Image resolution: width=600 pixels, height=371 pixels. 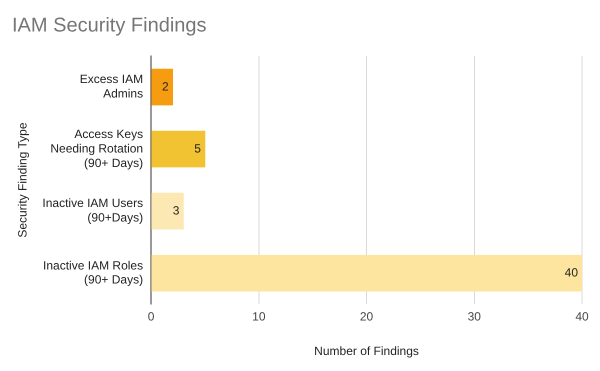 I want to click on x-tick-label: 40, so click(x=582, y=317).